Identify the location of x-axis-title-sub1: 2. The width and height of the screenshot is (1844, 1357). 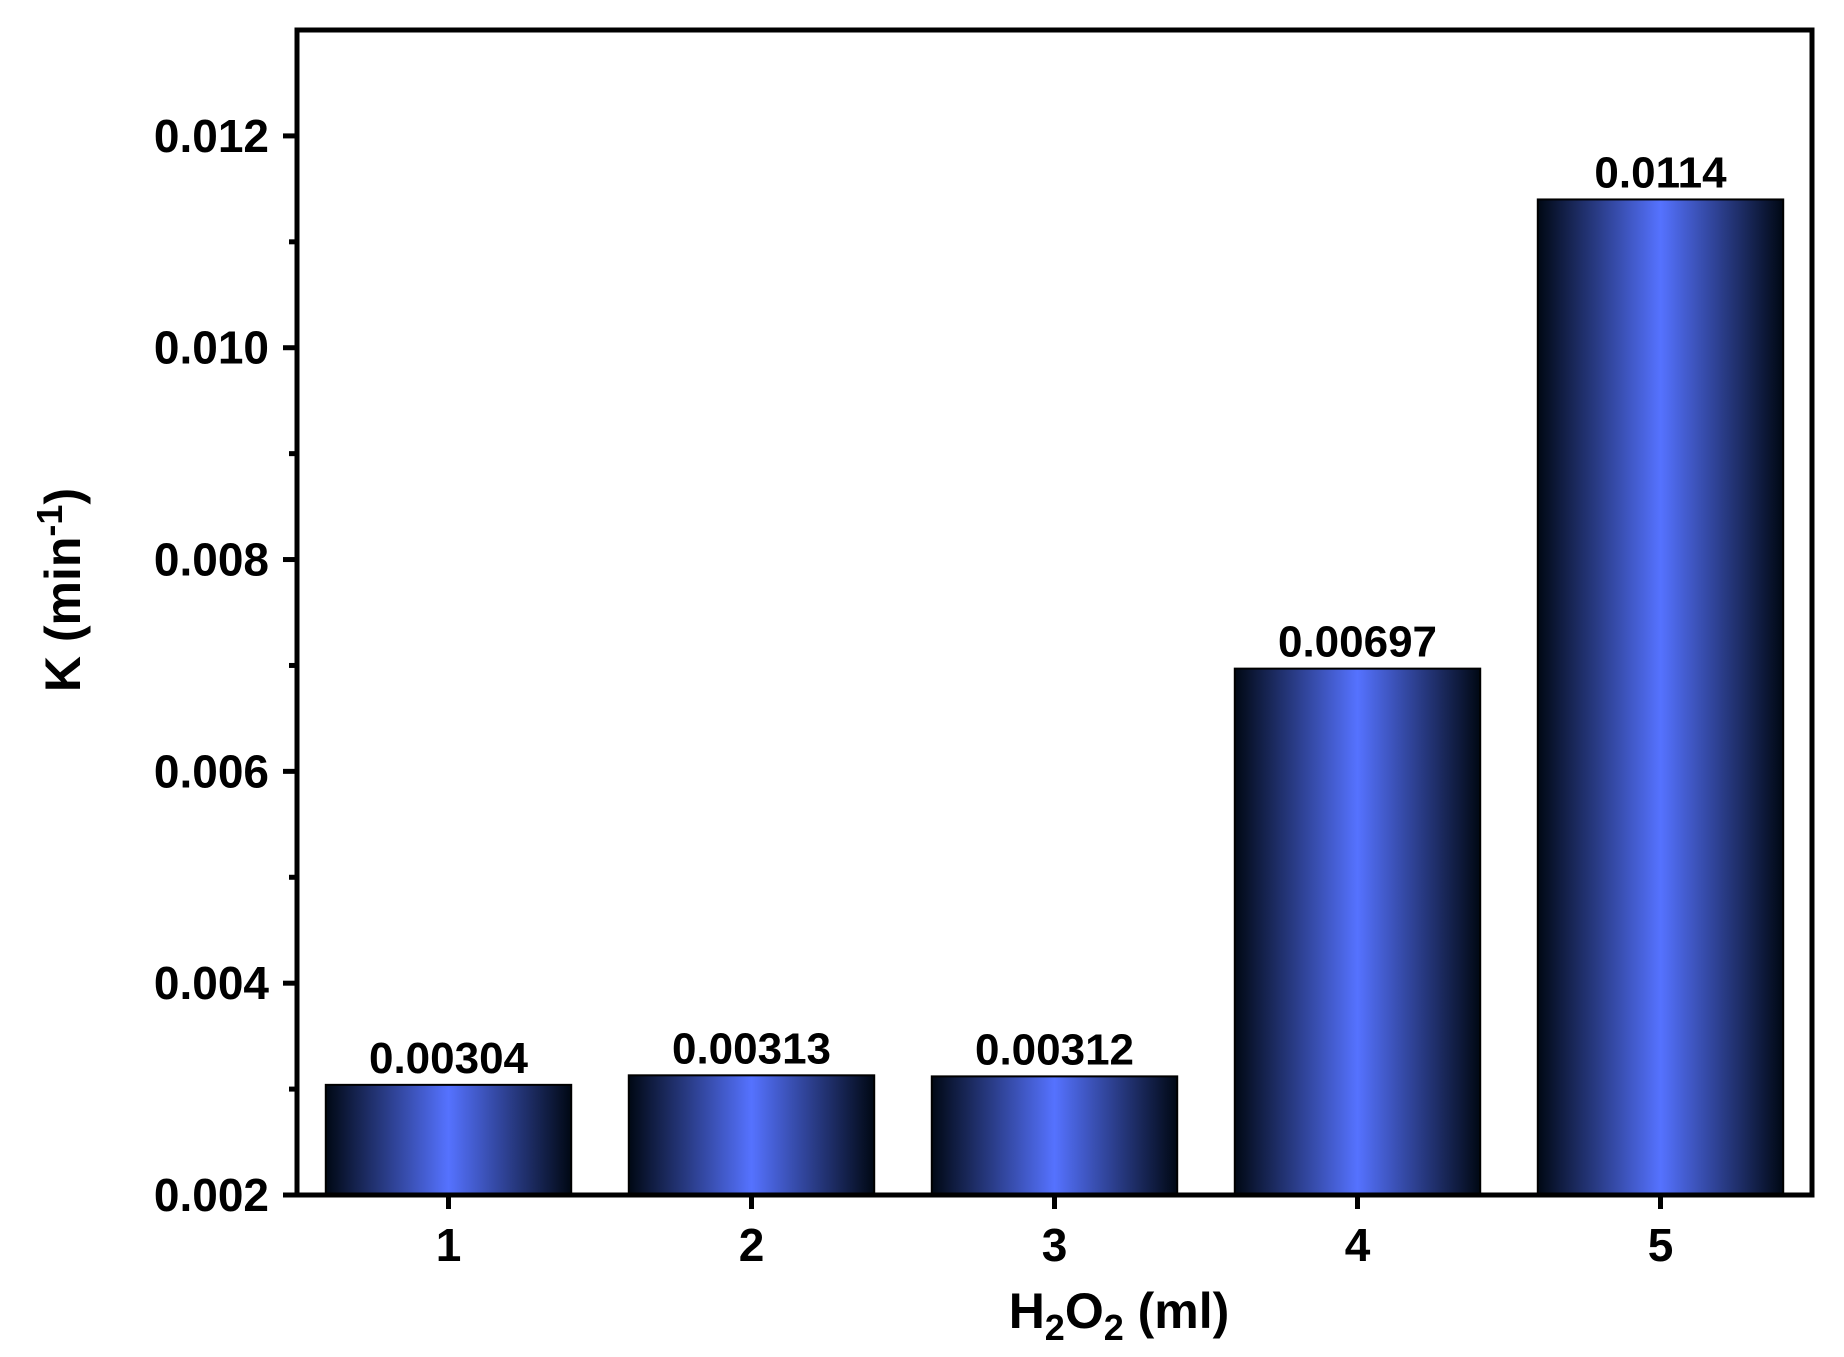
(1055, 1327).